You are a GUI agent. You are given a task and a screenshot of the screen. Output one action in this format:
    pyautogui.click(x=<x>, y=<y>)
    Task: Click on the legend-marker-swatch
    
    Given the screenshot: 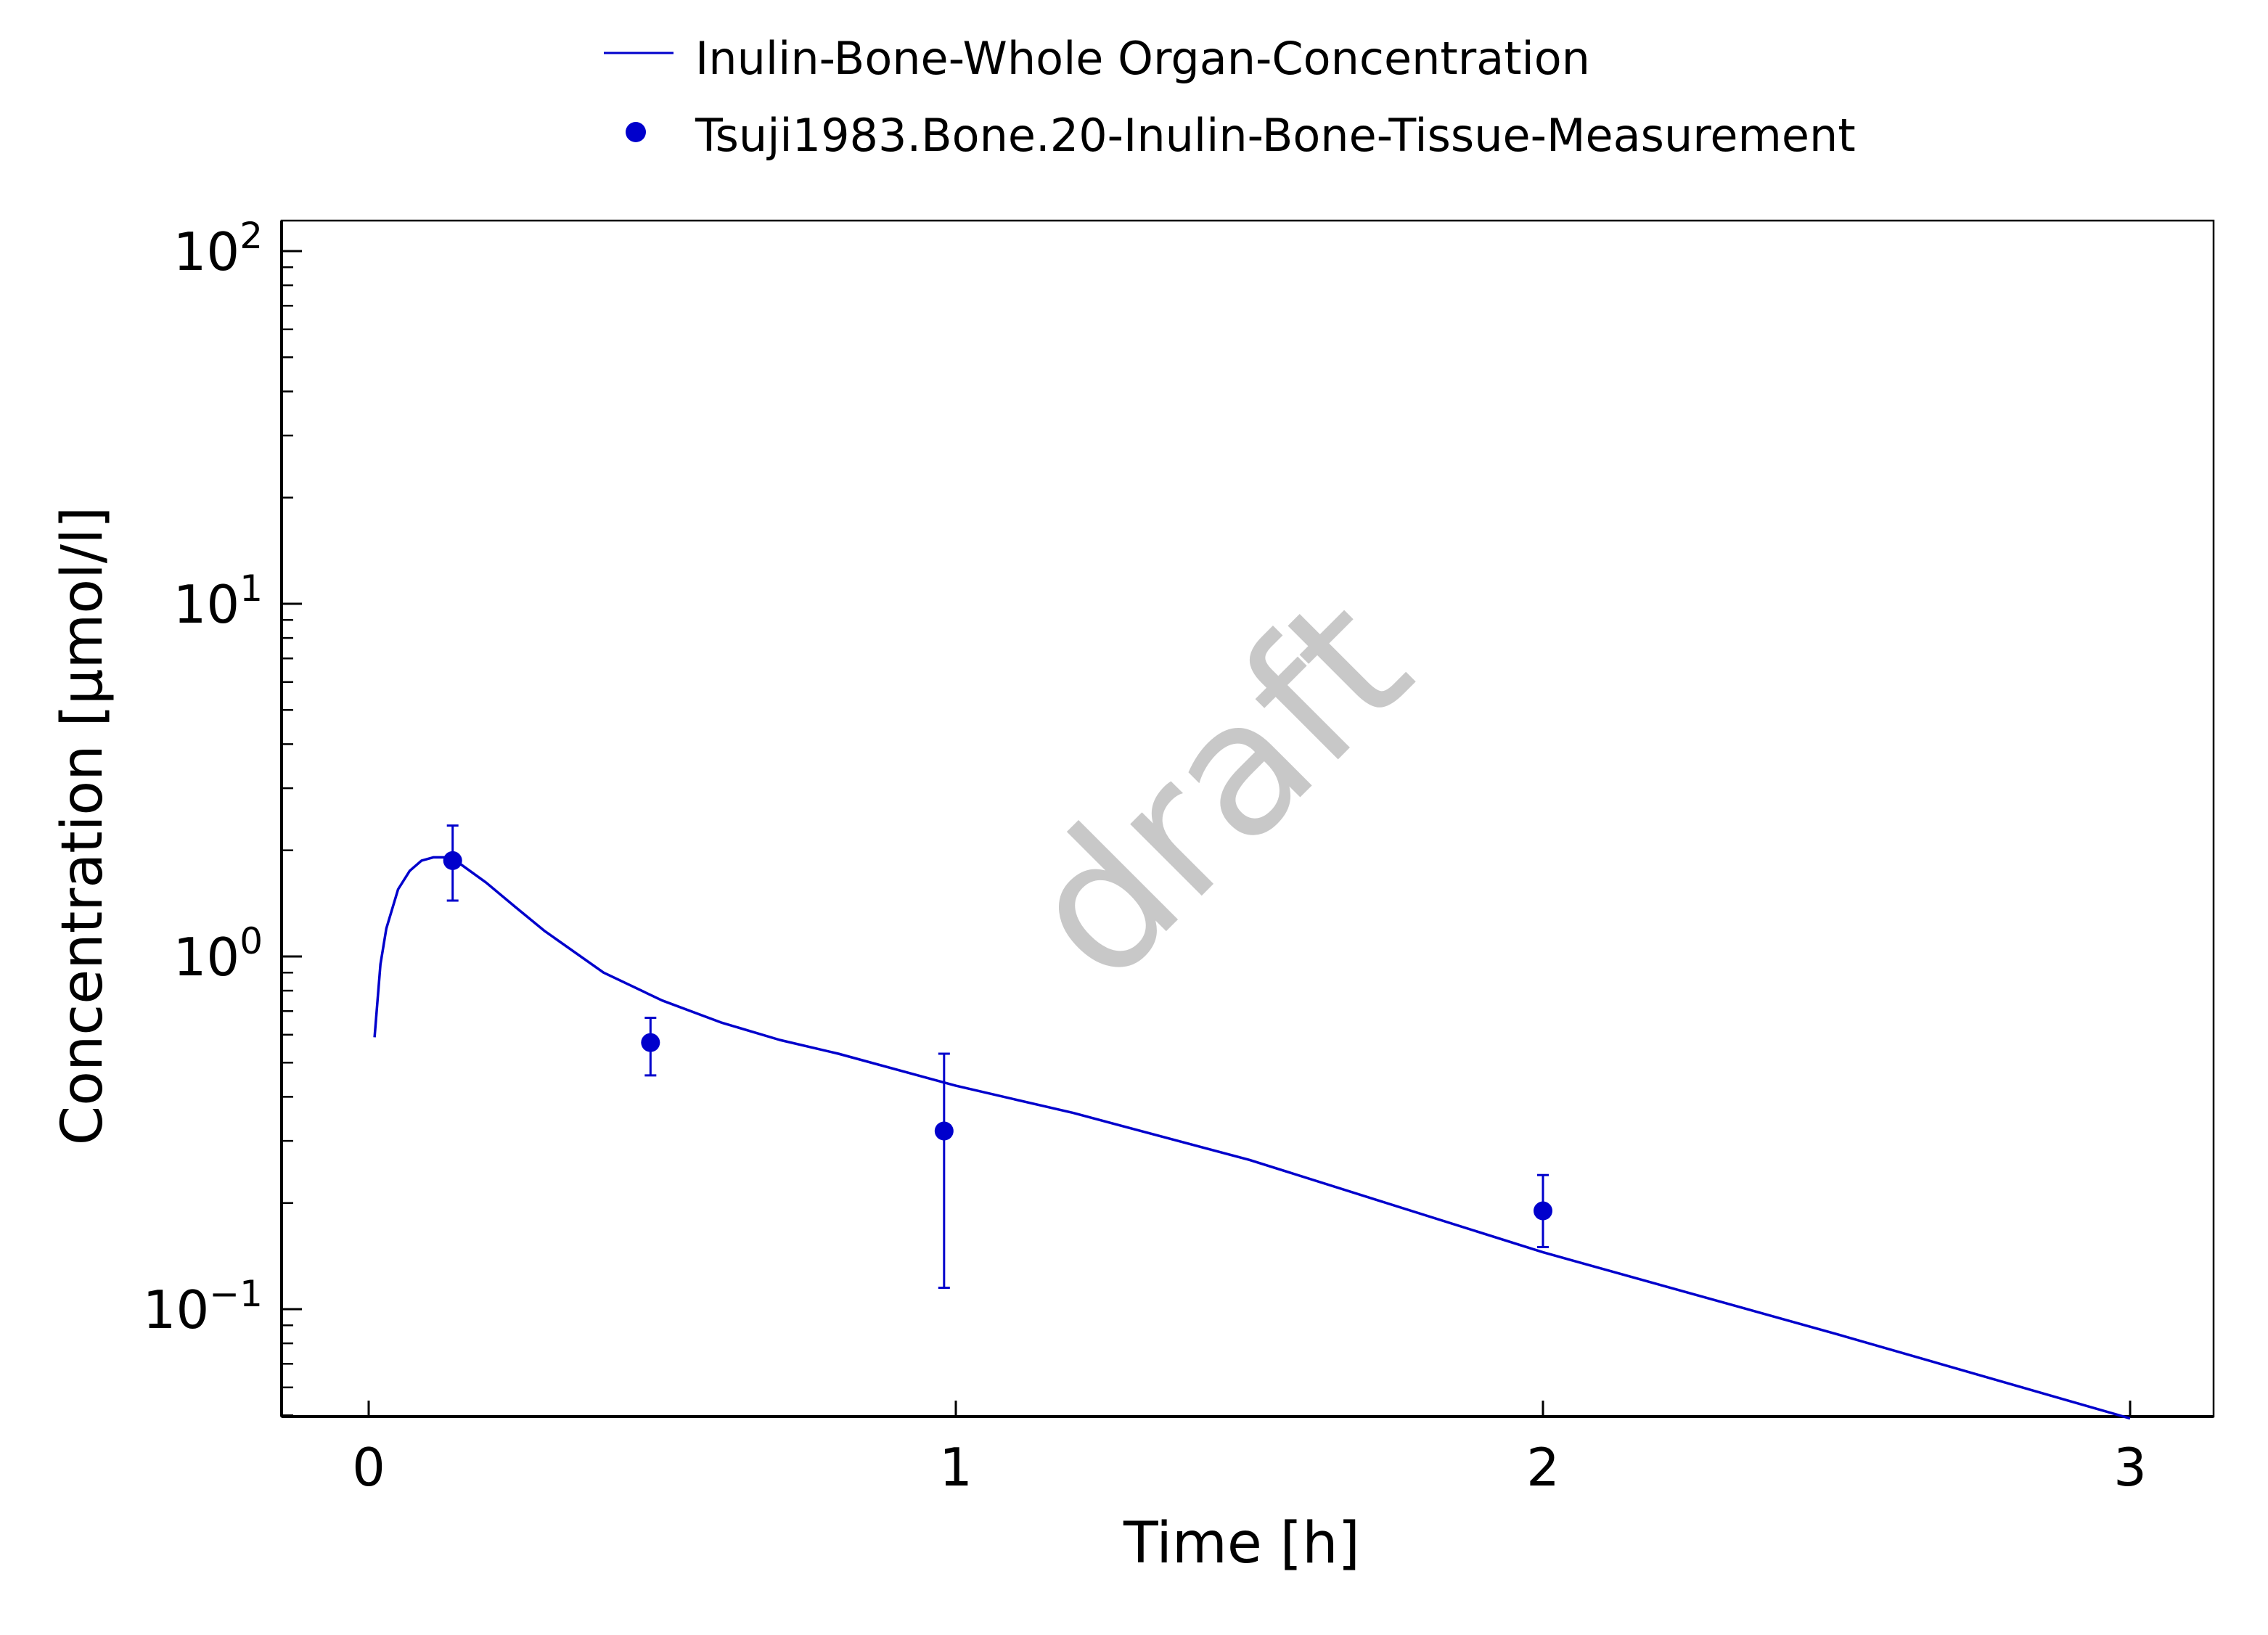 What is the action you would take?
    pyautogui.click(x=636, y=132)
    